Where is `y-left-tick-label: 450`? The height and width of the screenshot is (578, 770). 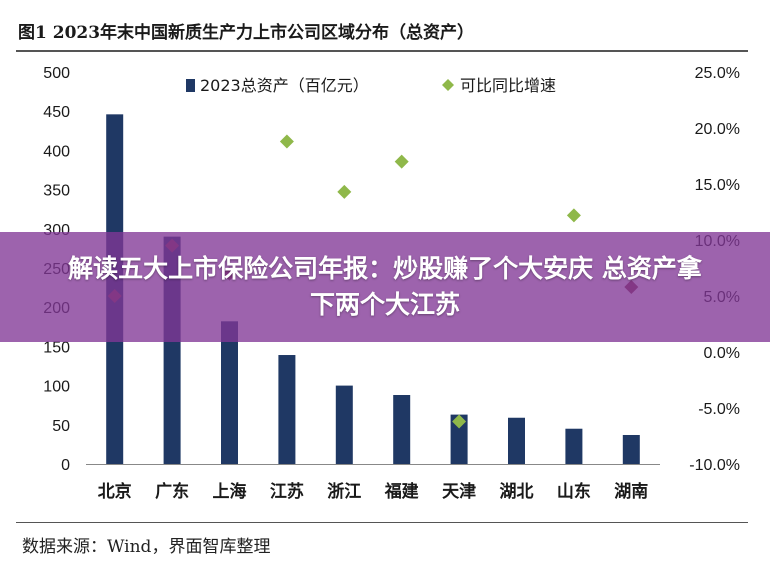
y-left-tick-label: 450 is located at coordinates (56, 112).